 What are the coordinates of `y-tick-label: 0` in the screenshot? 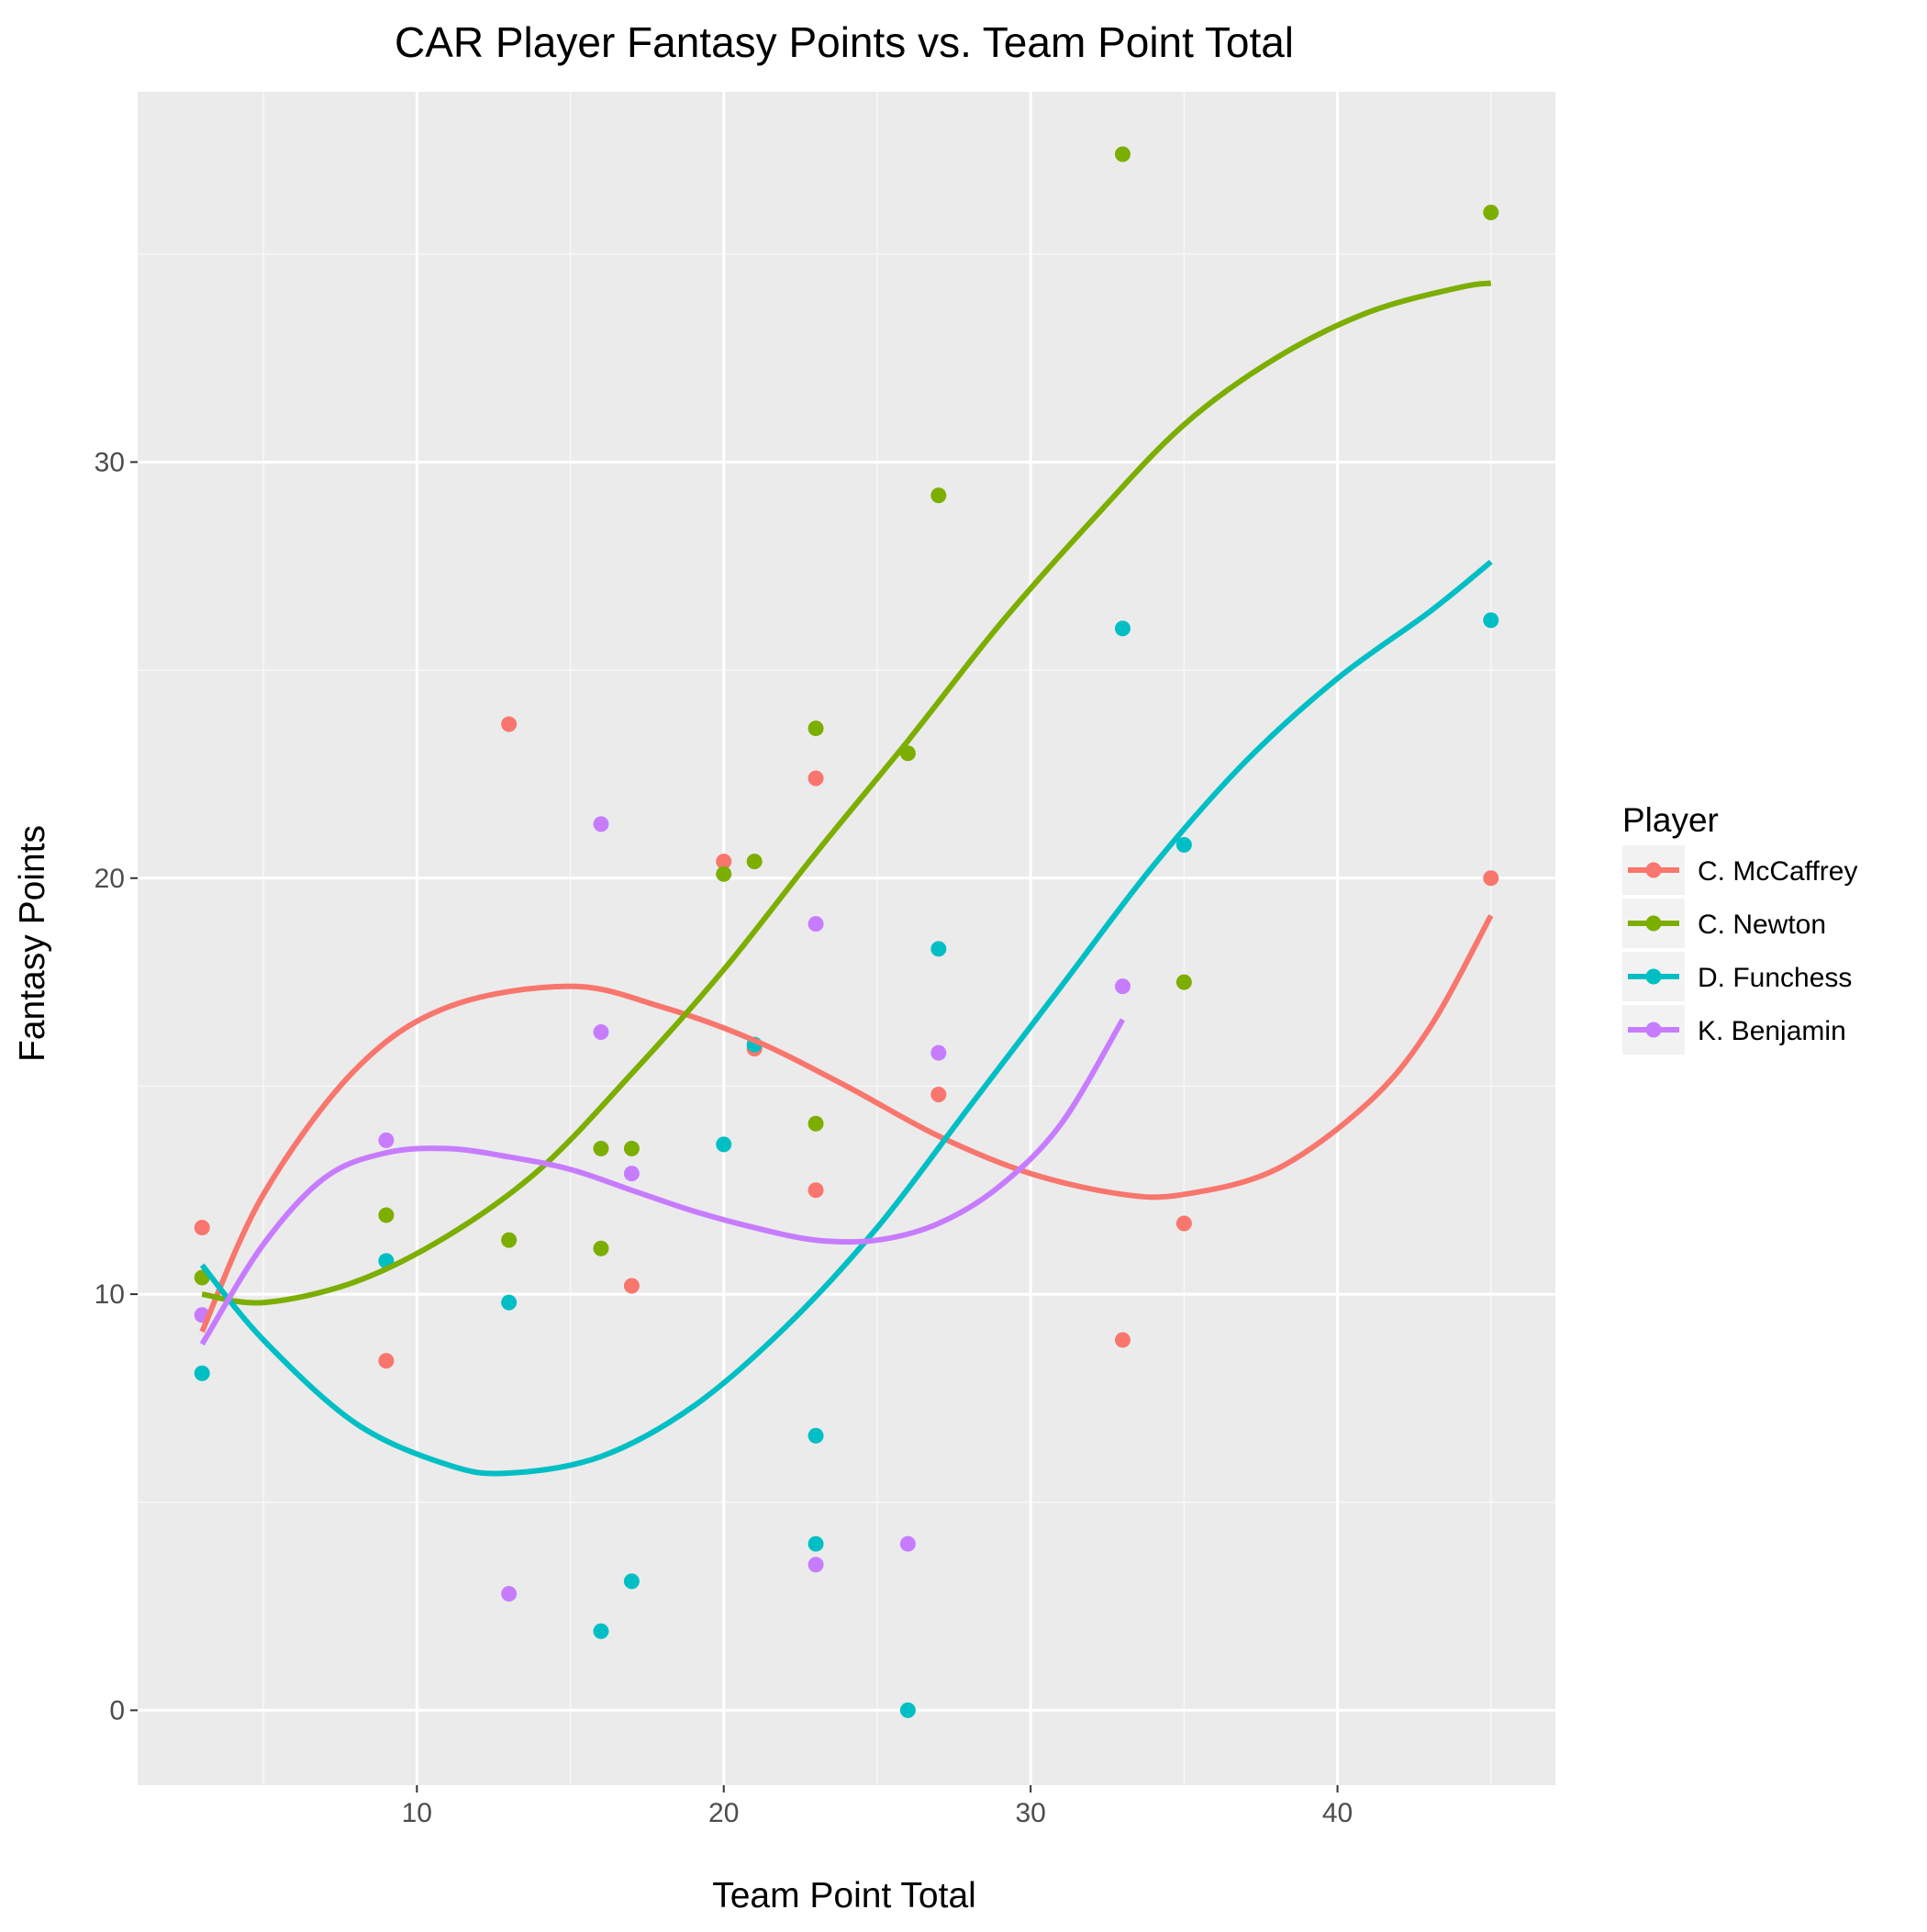 It's located at (117, 1710).